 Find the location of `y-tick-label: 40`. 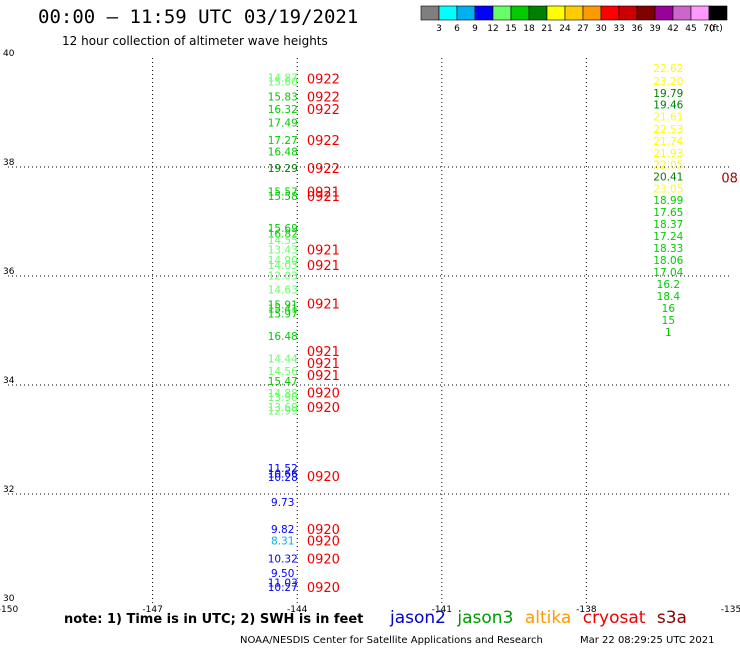

y-tick-label: 40 is located at coordinates (9, 54).